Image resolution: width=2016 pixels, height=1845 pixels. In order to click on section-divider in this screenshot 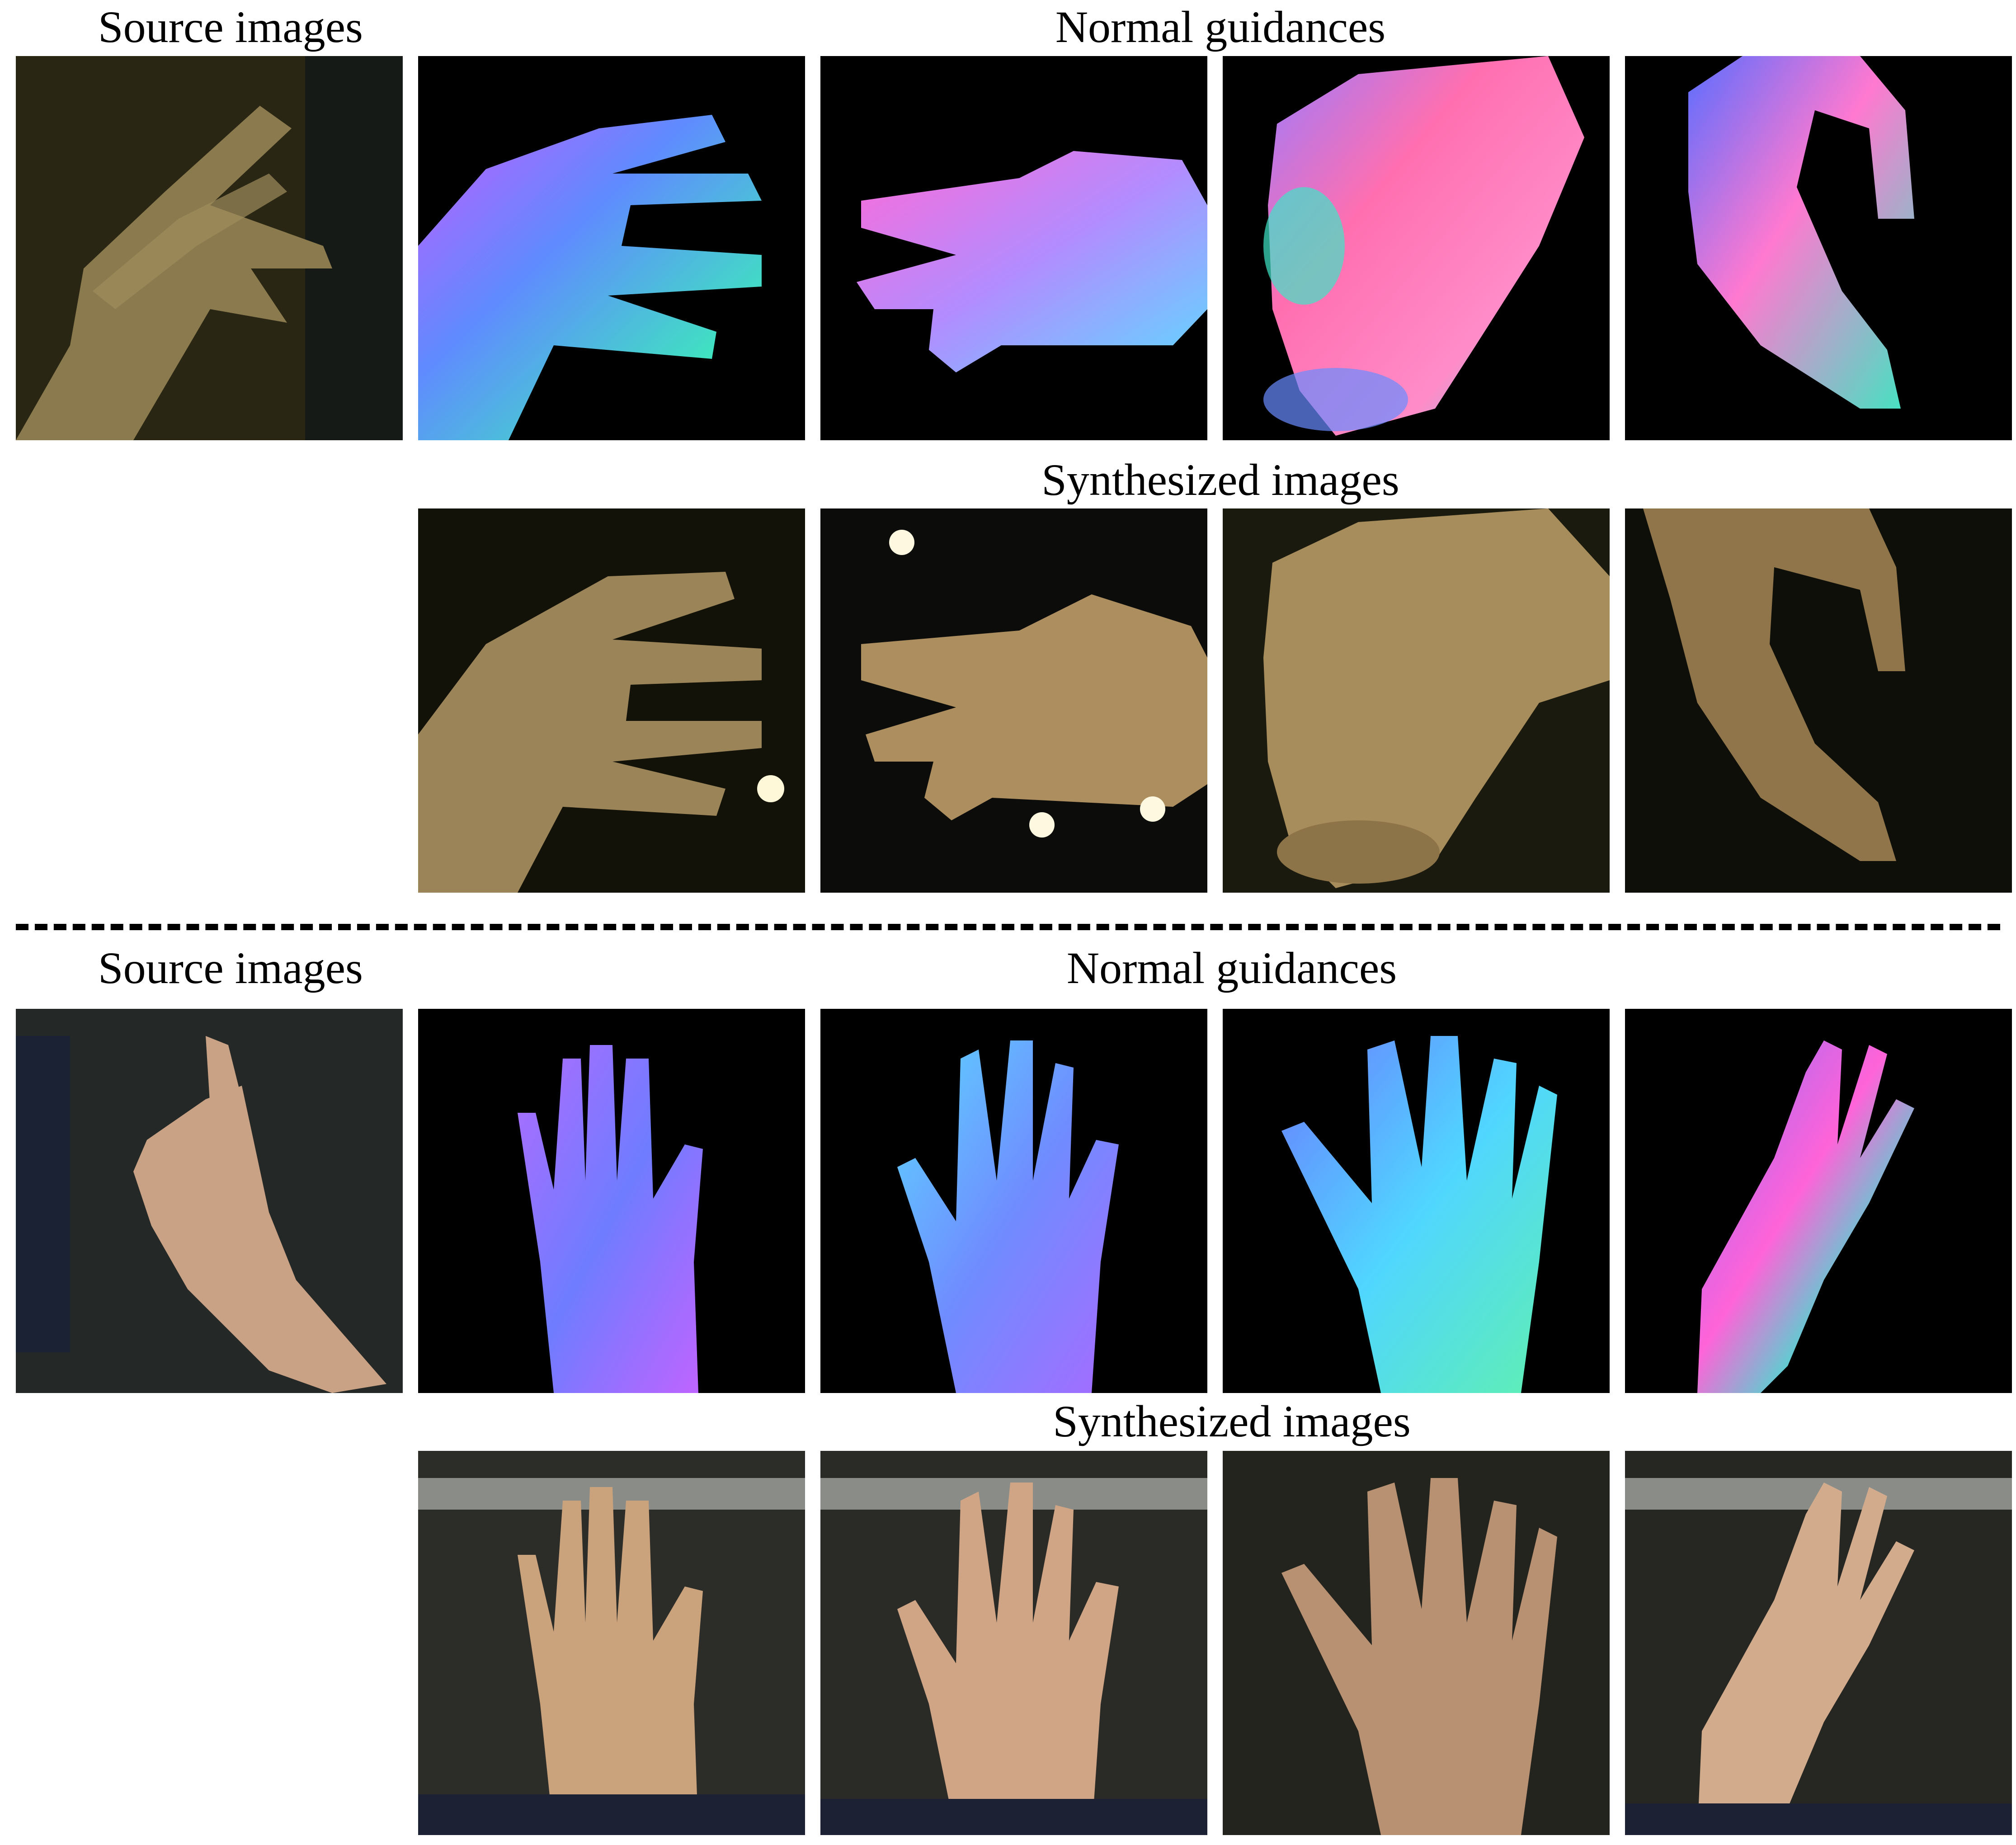, I will do `click(1008, 927)`.